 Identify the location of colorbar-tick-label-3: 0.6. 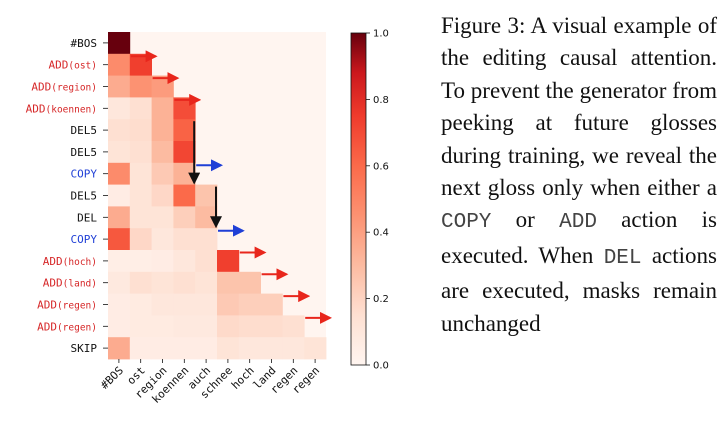
(381, 166).